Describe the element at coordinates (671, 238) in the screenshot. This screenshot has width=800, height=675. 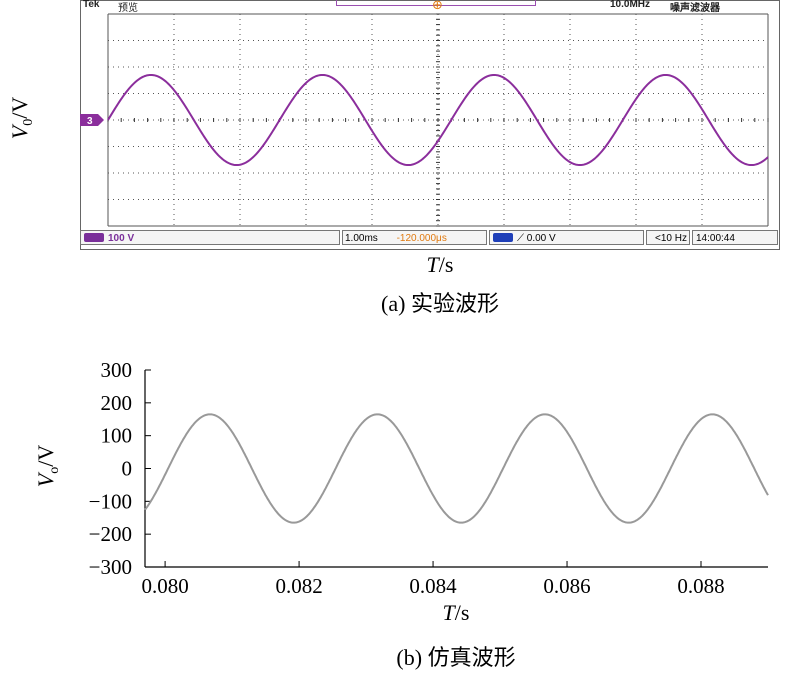
I see `frequency: <10 Hz` at that location.